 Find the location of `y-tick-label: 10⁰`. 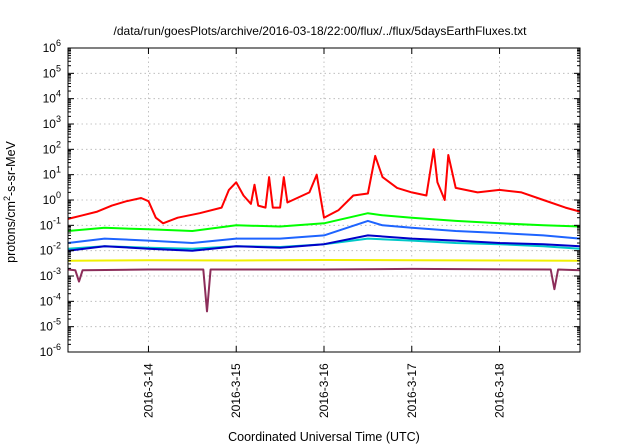

y-tick-label: 10⁰ is located at coordinates (52, 198).